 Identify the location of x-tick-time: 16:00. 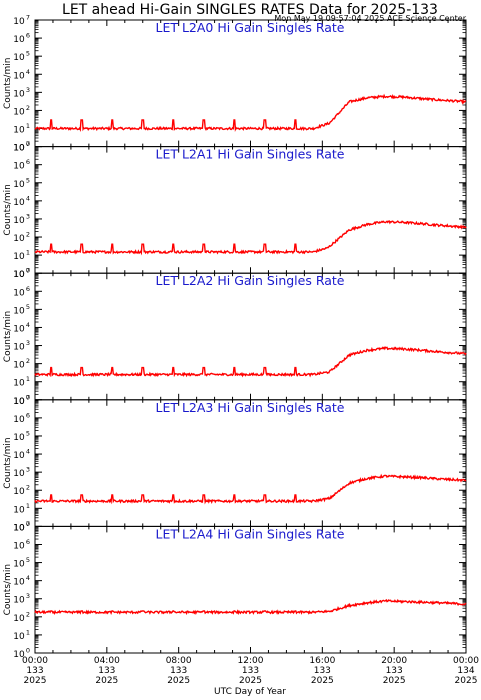
(322, 661).